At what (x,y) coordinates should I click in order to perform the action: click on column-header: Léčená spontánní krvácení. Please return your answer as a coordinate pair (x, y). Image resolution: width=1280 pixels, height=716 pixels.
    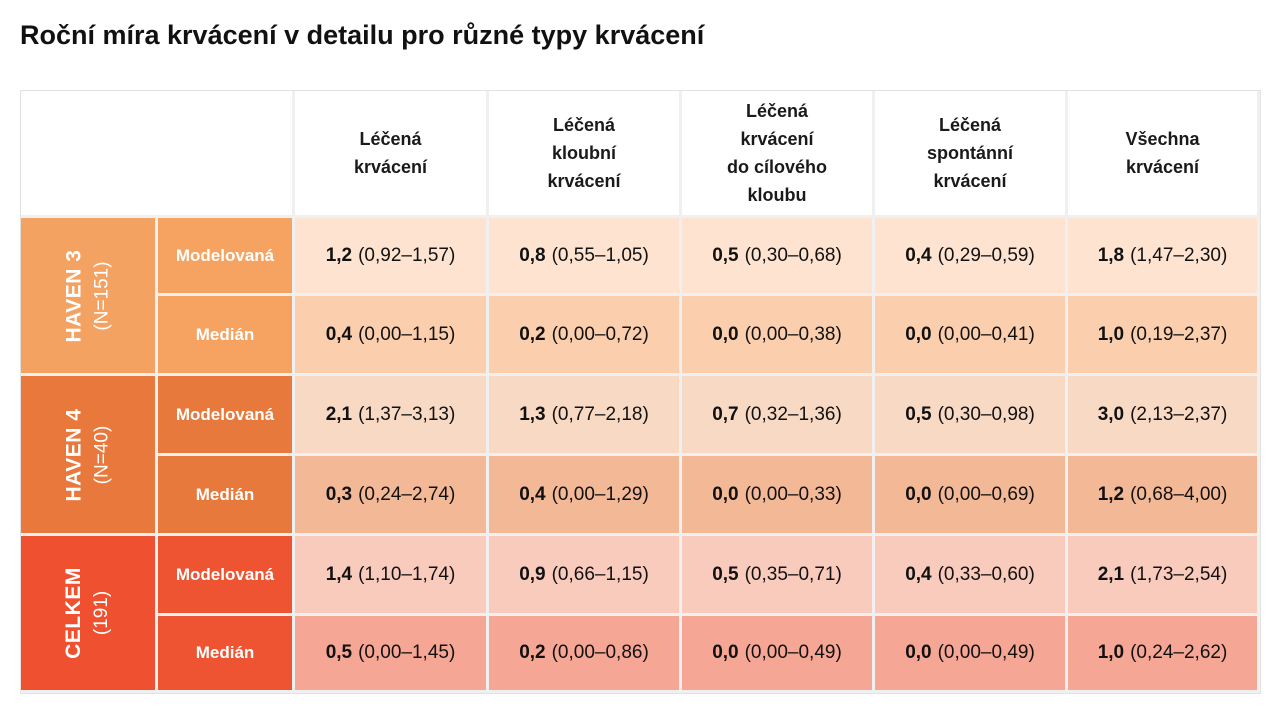
    Looking at the image, I should click on (970, 153).